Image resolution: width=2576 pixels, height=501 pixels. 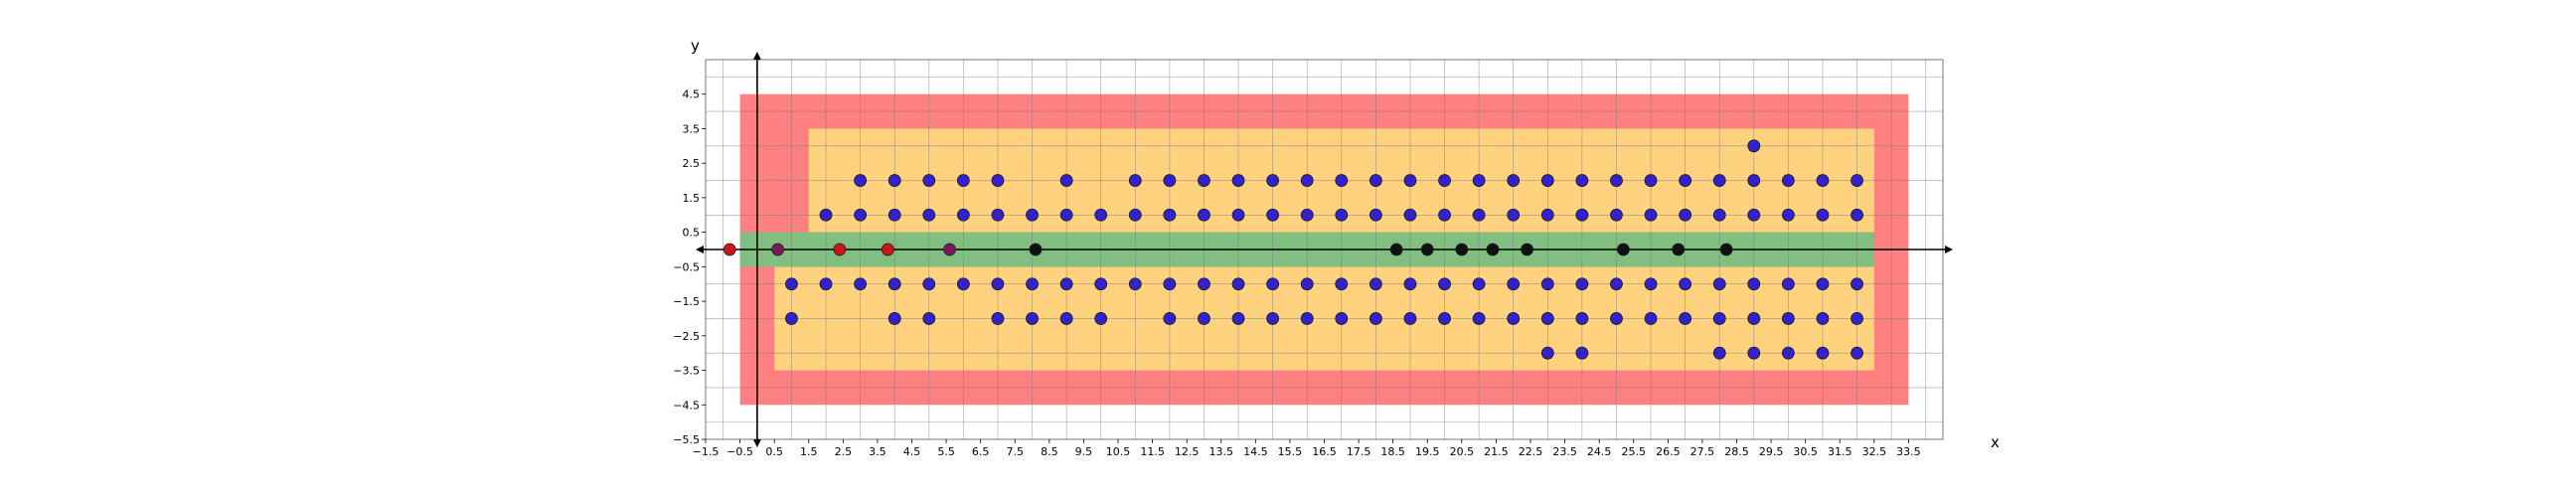 What do you see at coordinates (1152, 451) in the screenshot?
I see `x-tick-label: 11.5` at bounding box center [1152, 451].